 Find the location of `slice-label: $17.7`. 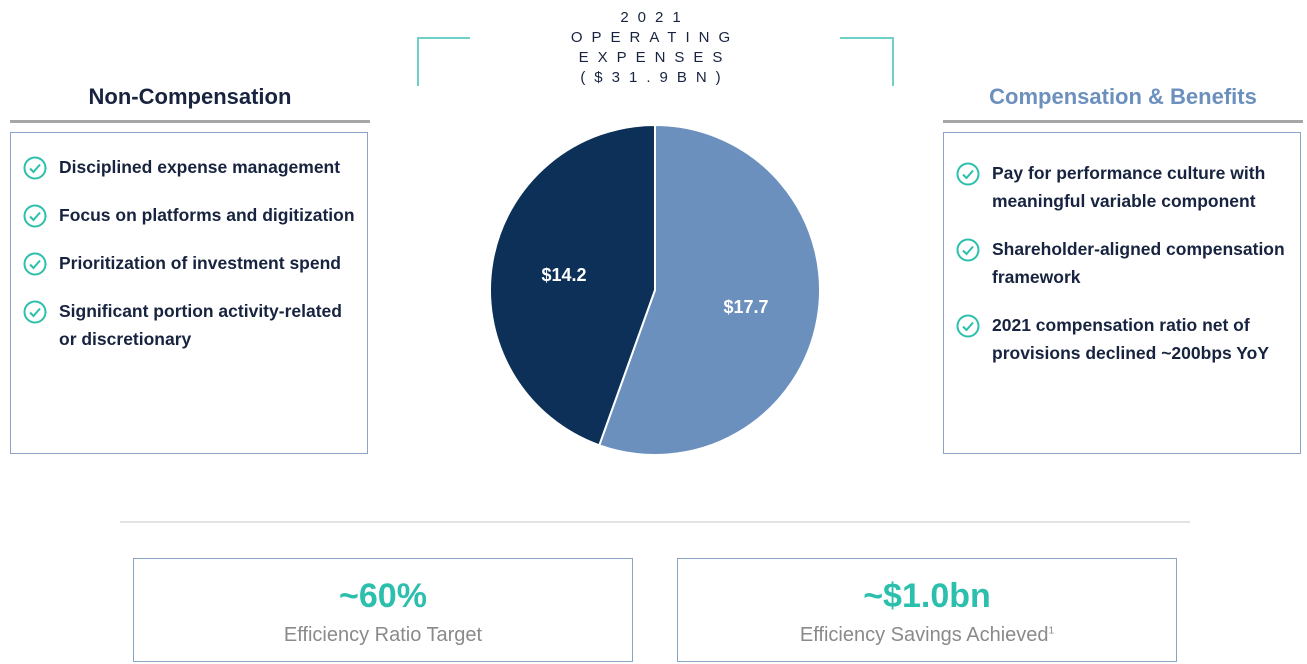

slice-label: $17.7 is located at coordinates (746, 307).